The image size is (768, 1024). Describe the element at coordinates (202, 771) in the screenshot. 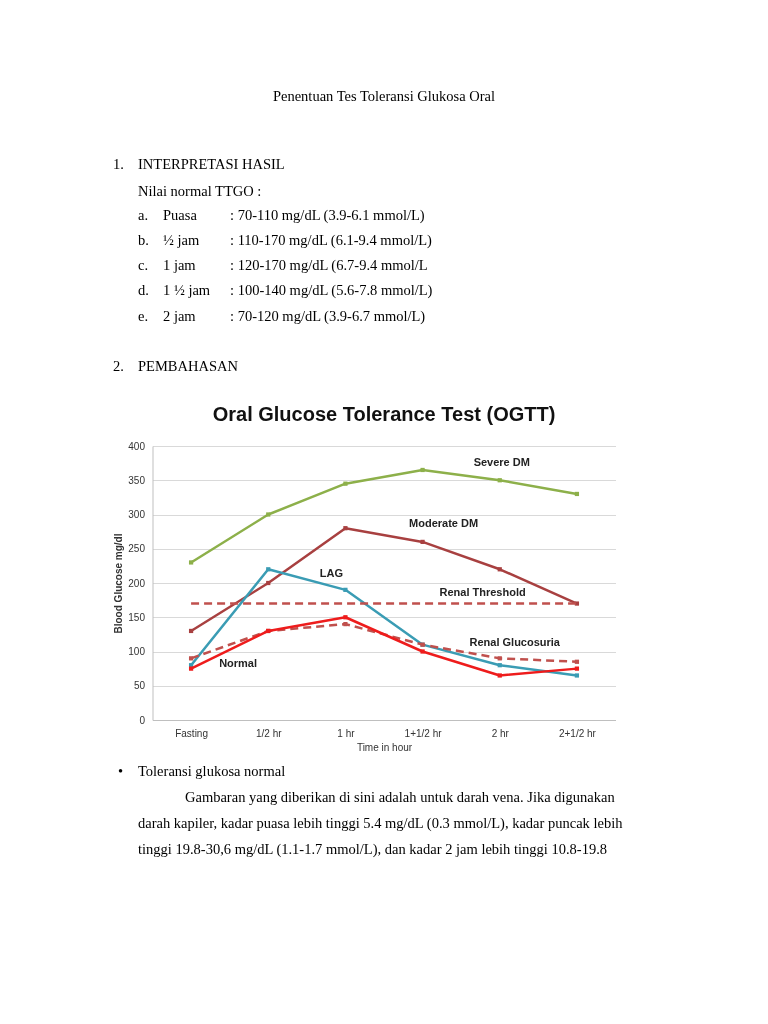

I see `text: • Toleransi glukosa normal` at that location.